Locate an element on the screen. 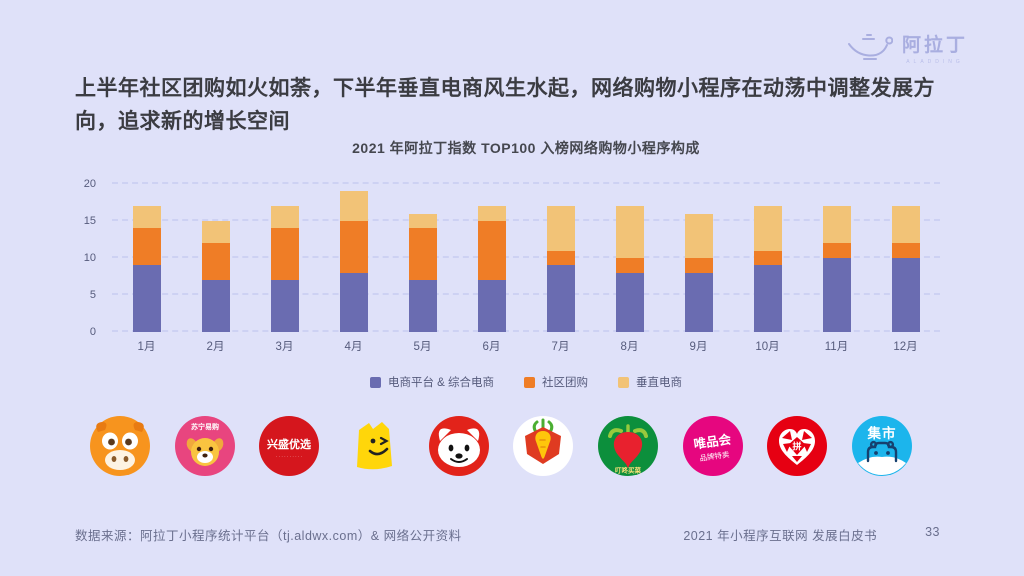  x-tick-label: 5月 is located at coordinates (422, 347).